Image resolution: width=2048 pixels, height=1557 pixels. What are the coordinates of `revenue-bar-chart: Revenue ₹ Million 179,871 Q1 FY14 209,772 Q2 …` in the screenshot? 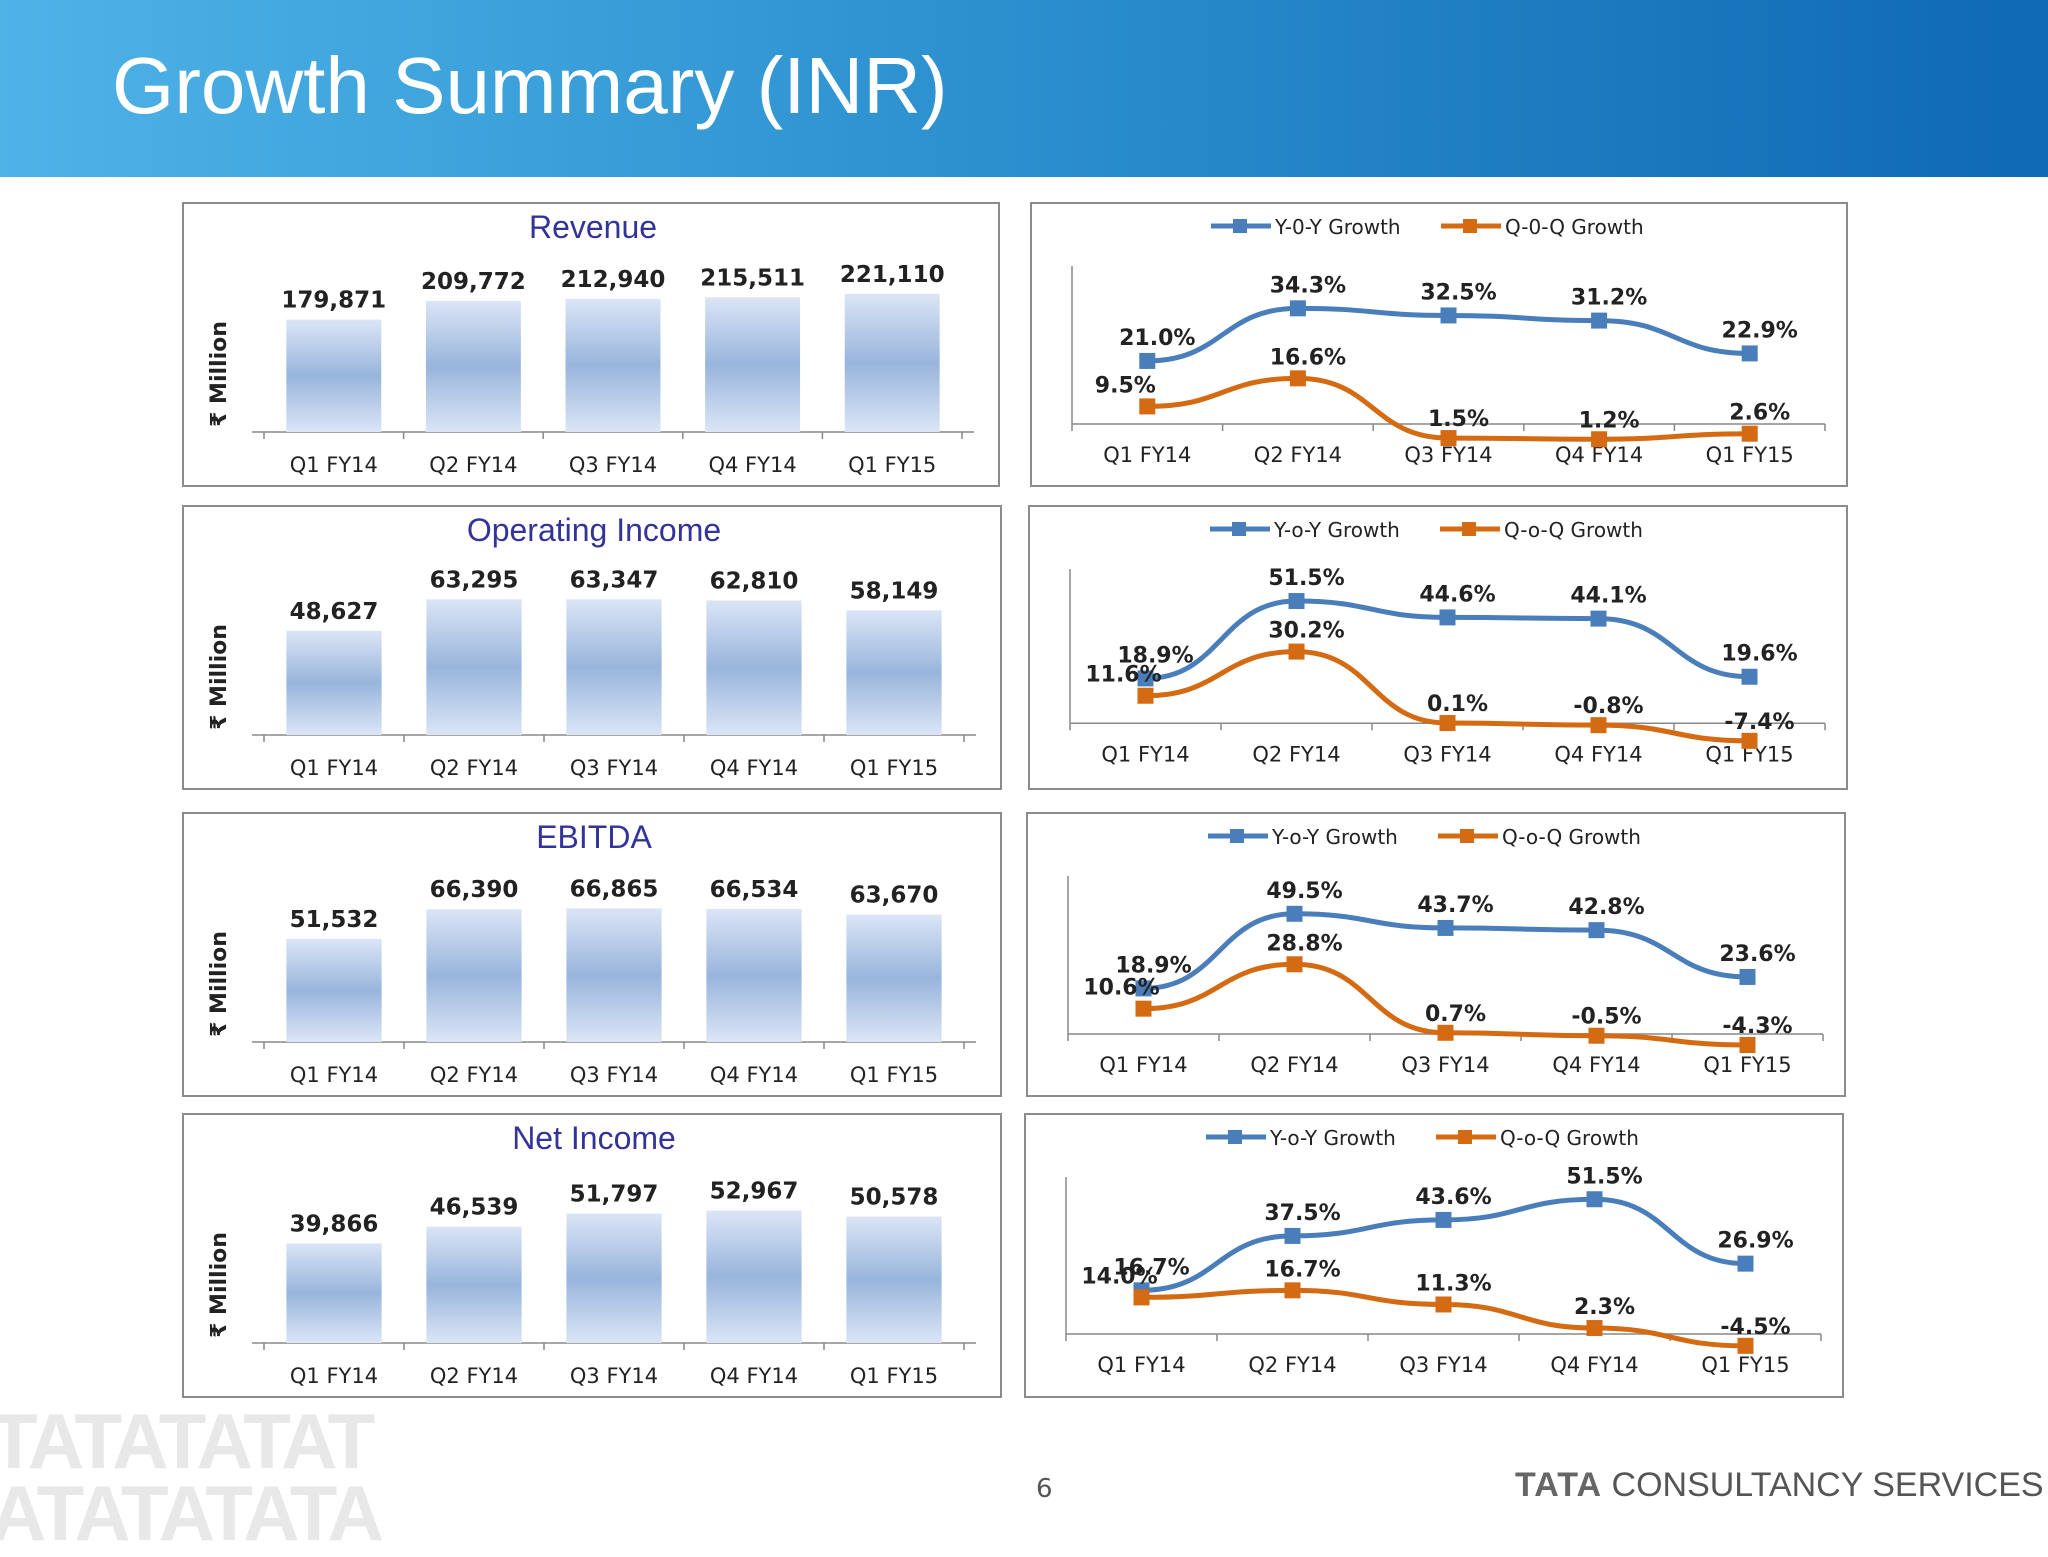 It's located at (590, 343).